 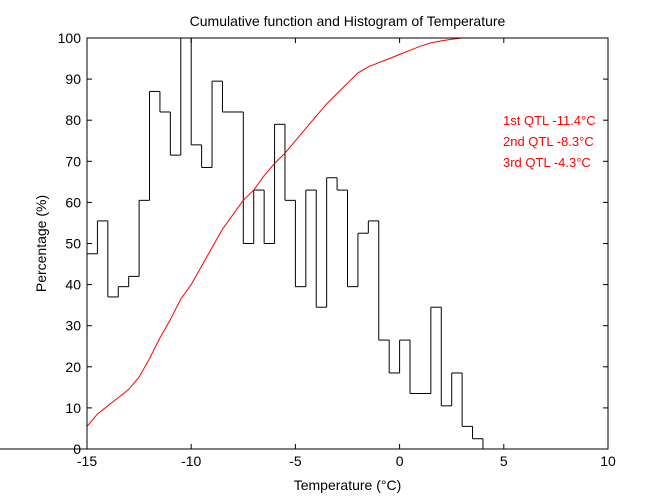 What do you see at coordinates (549, 120) in the screenshot?
I see `quantile-annotation: 1st QTL -11.4°C` at bounding box center [549, 120].